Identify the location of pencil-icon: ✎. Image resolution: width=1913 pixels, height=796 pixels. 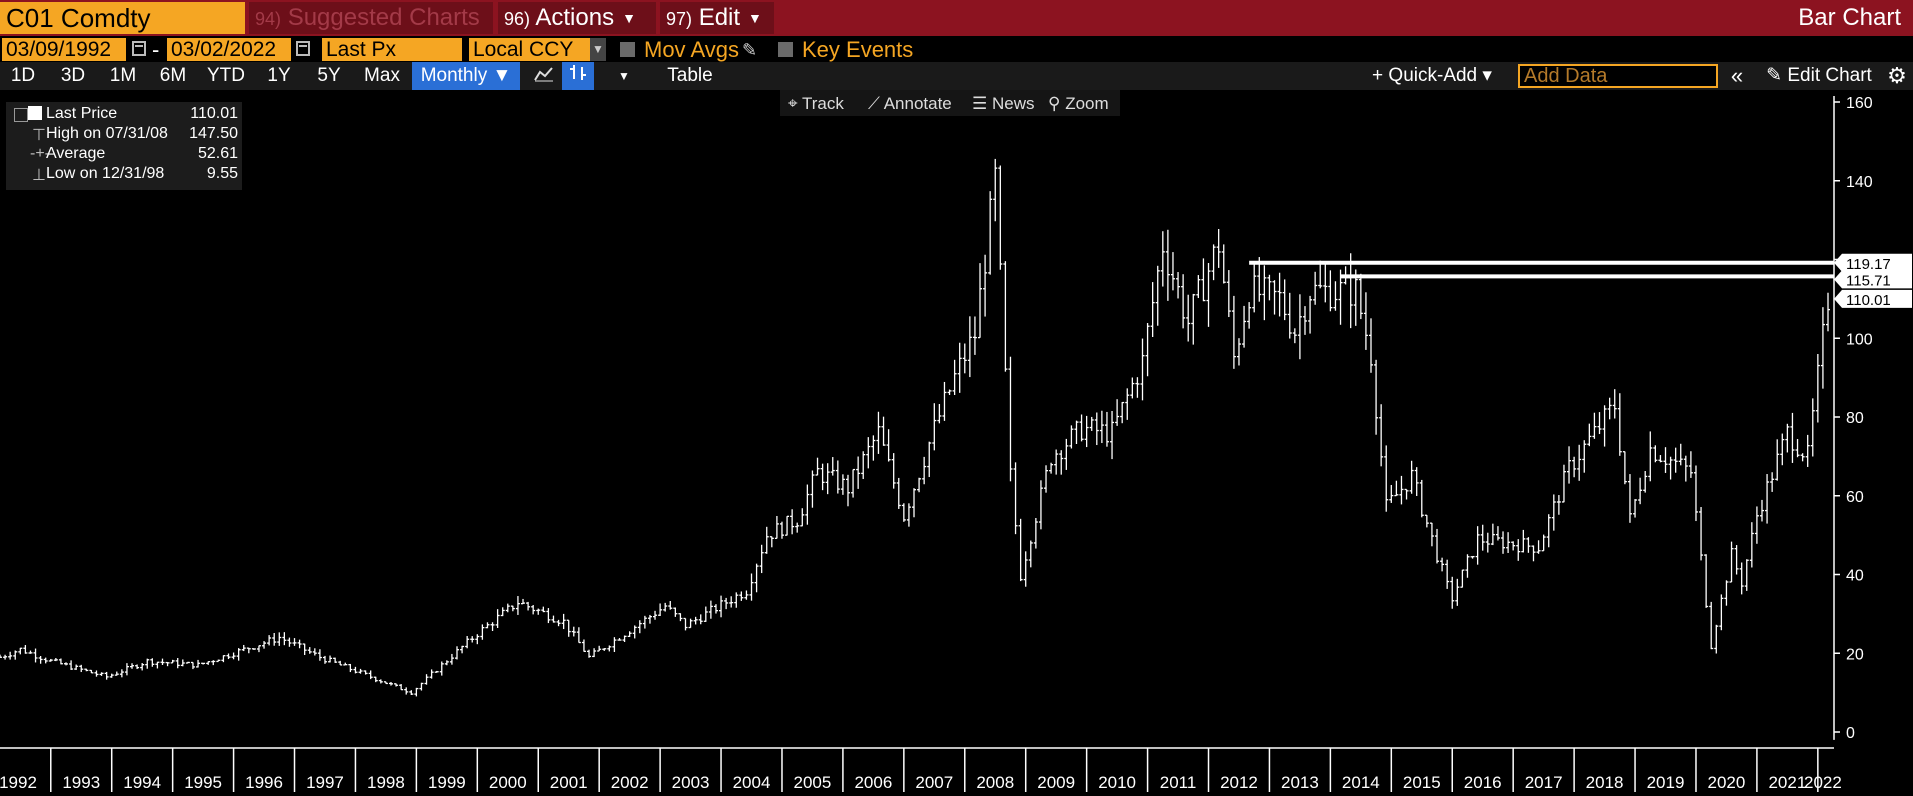
(750, 50).